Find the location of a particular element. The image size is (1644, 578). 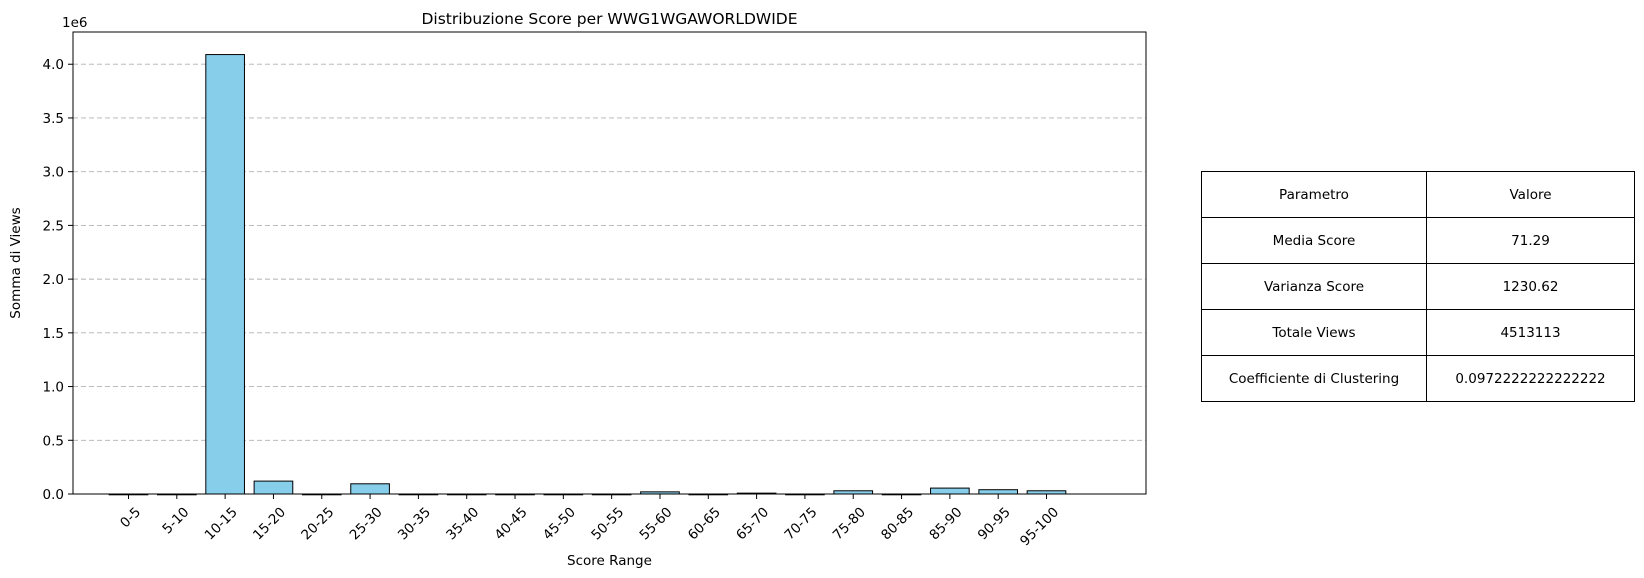

param-cell: Coefficiente di Clustering is located at coordinates (1314, 378).